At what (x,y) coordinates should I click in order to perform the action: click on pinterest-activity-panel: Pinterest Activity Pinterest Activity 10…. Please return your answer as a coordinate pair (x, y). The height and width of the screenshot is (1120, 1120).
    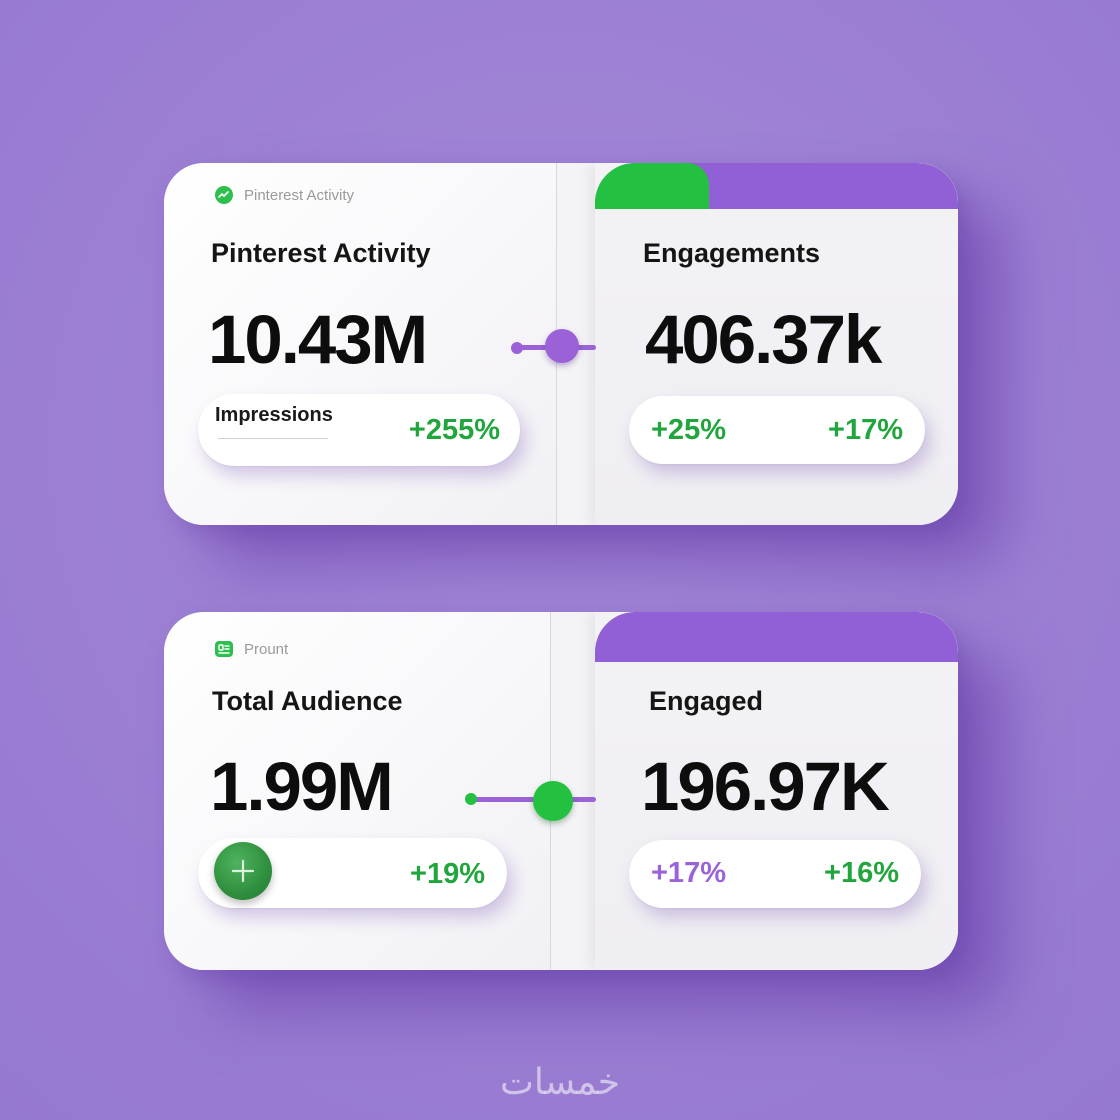
    Looking at the image, I should click on (360, 344).